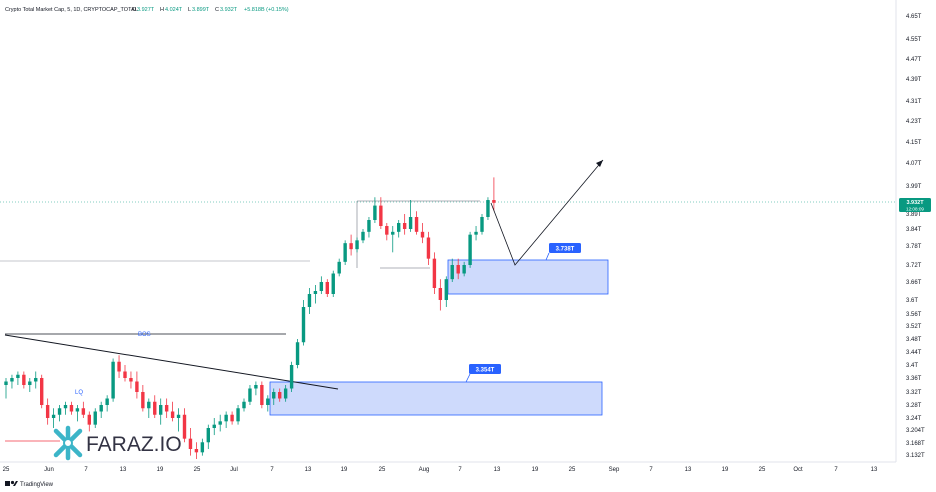 The image size is (936, 492). What do you see at coordinates (914, 60) in the screenshot?
I see `price-tick-label: 4.47T` at bounding box center [914, 60].